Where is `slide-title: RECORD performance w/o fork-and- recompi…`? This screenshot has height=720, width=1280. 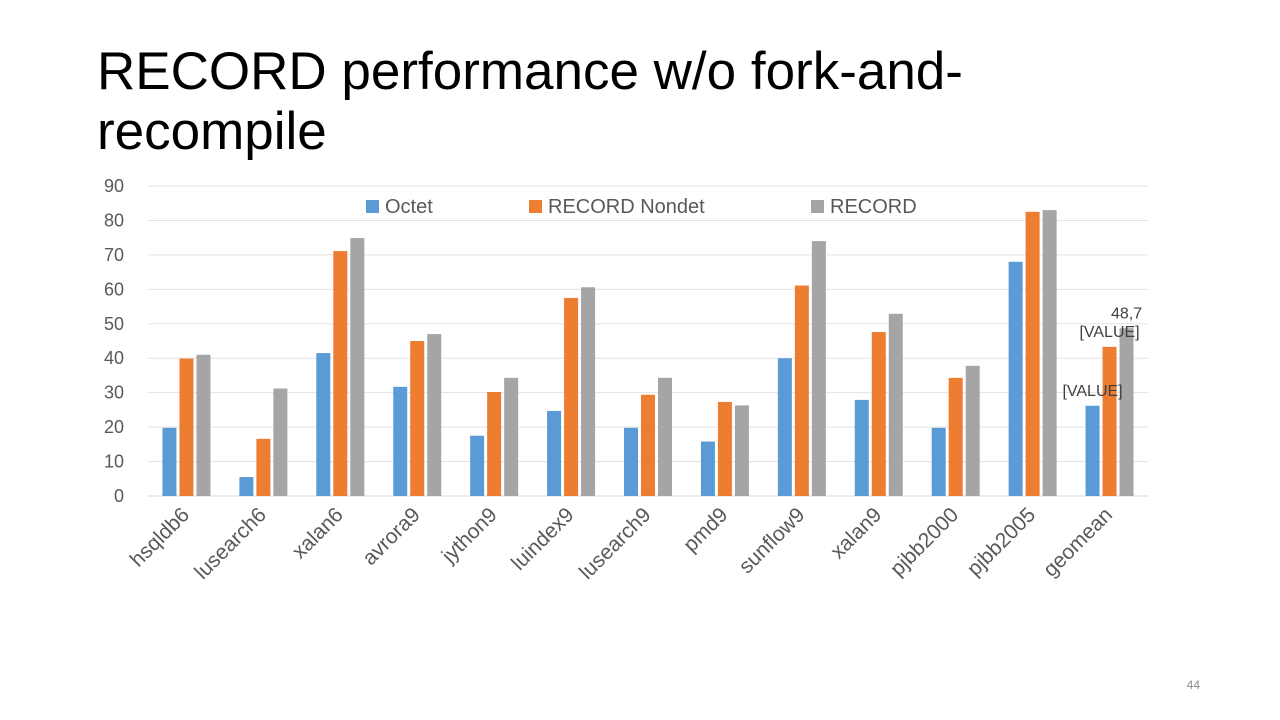
slide-title: RECORD performance w/o fork-and- recompi… is located at coordinates (647, 102).